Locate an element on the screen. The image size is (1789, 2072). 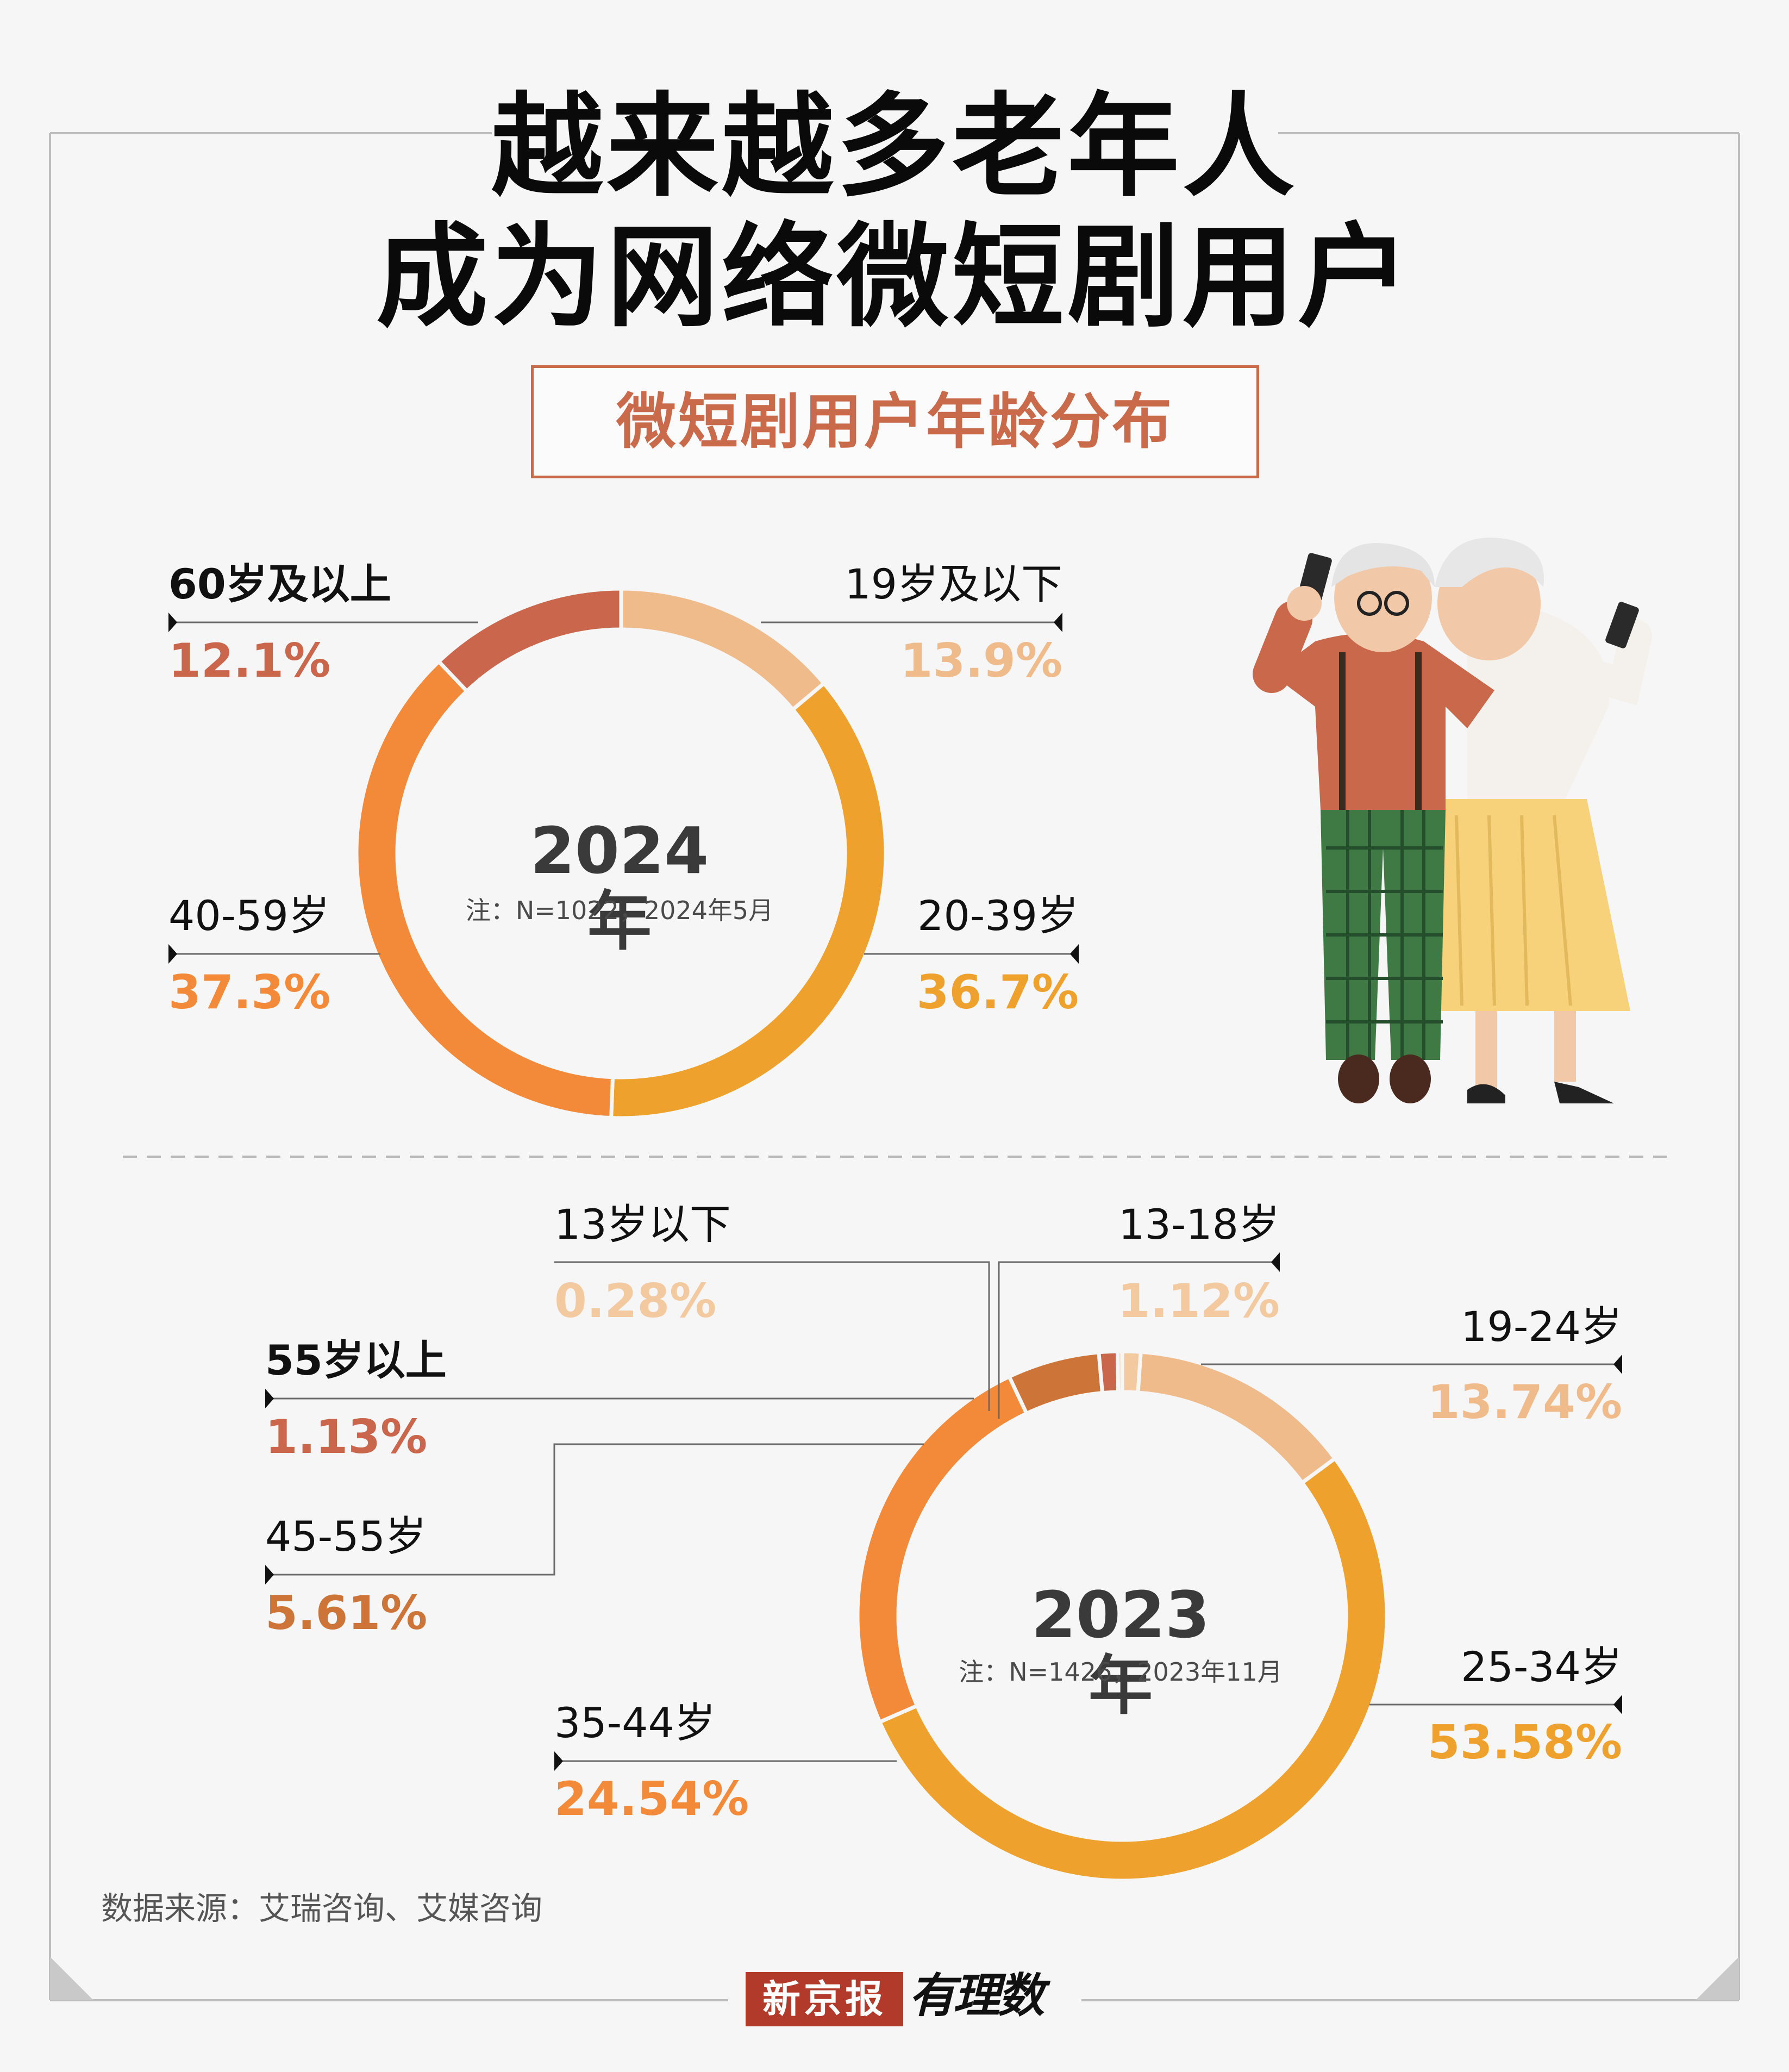
donut-slice-25-34岁 is located at coordinates (1133, 1669).